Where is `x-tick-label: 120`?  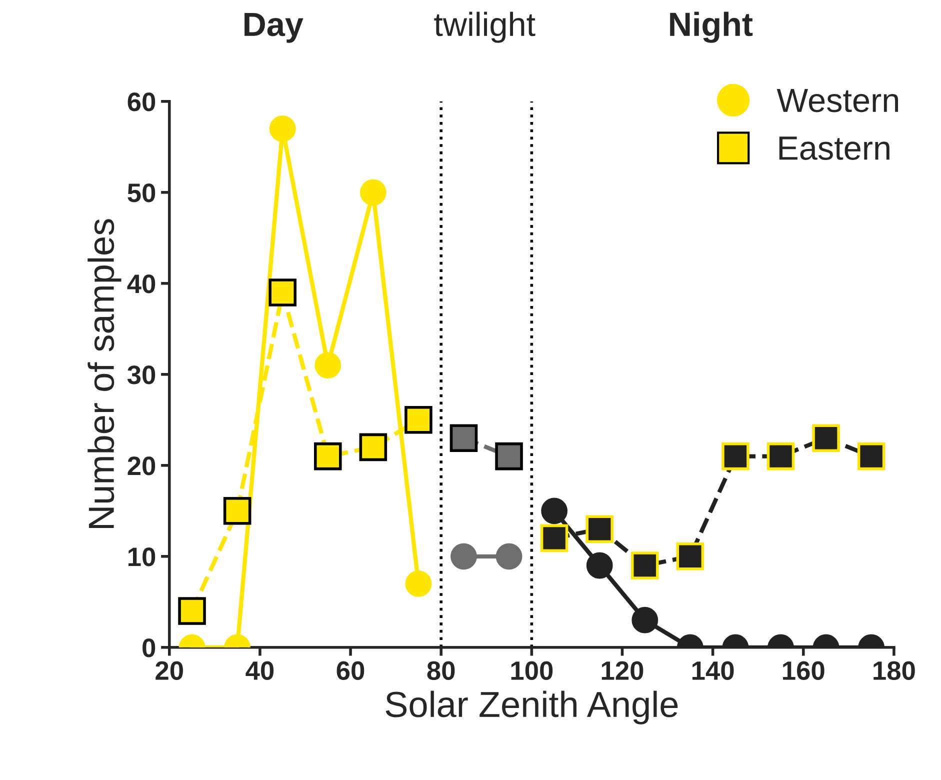 x-tick-label: 120 is located at coordinates (623, 670).